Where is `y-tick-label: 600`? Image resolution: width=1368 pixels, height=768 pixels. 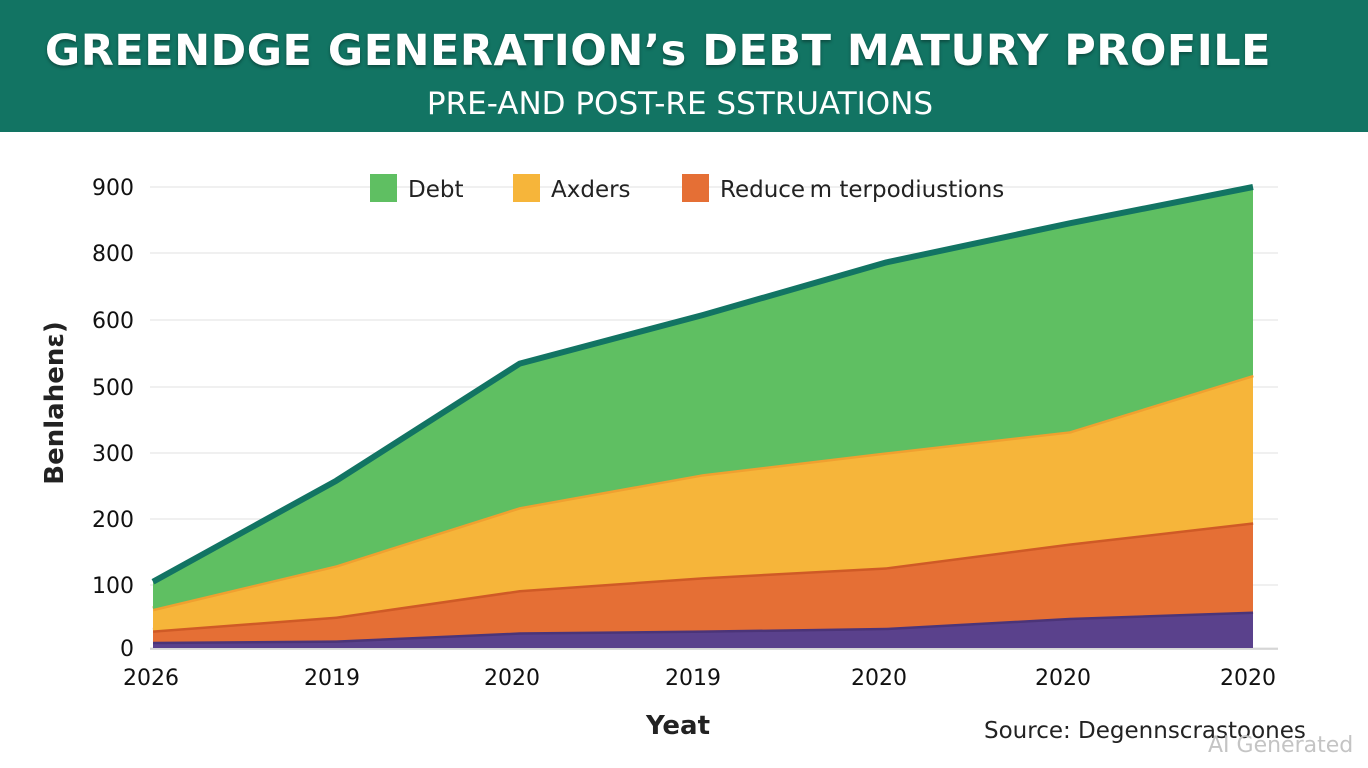 y-tick-label: 600 is located at coordinates (113, 321).